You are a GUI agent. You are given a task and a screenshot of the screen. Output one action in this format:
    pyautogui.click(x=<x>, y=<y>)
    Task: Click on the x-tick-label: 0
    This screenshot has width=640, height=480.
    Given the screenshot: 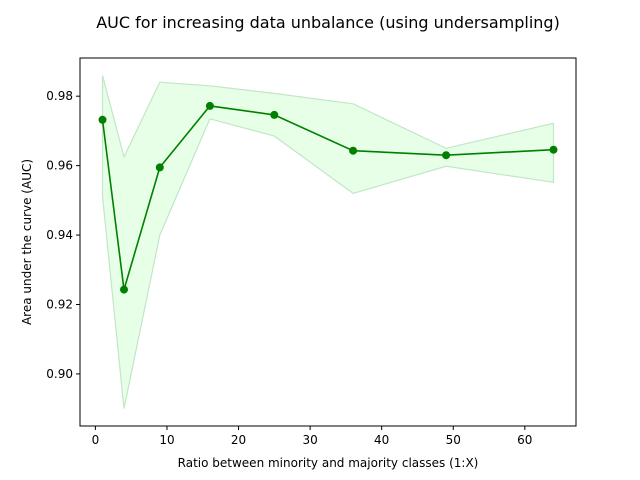 What is the action you would take?
    pyautogui.click(x=96, y=440)
    